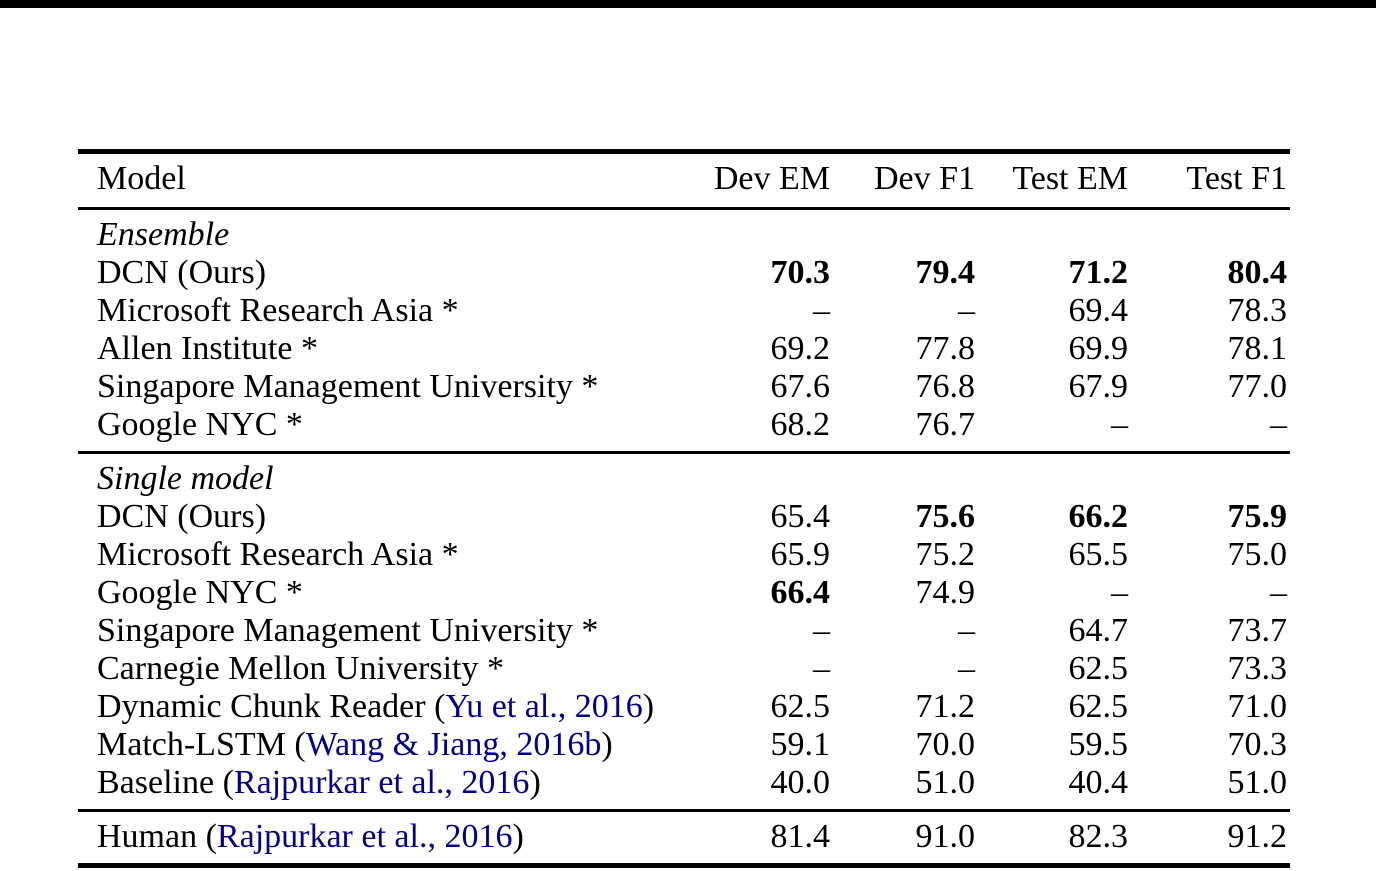  What do you see at coordinates (684, 273) in the screenshot?
I see `table-row: DCN (Ours) 70.3 79.4 71.2 80.4` at bounding box center [684, 273].